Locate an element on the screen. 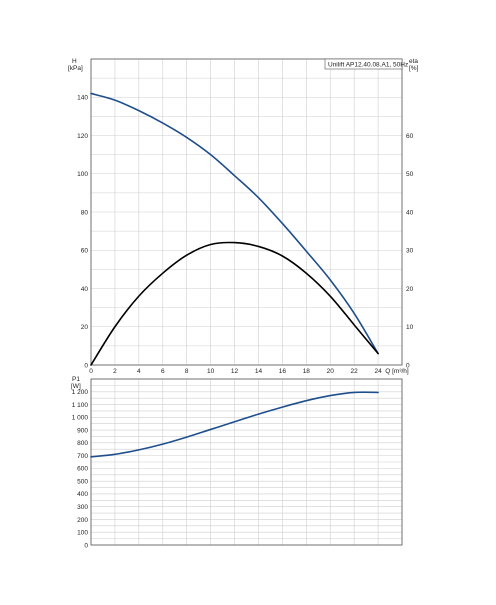 This screenshot has width=496, height=605. p1-tick-label: 900 is located at coordinates (82, 430).